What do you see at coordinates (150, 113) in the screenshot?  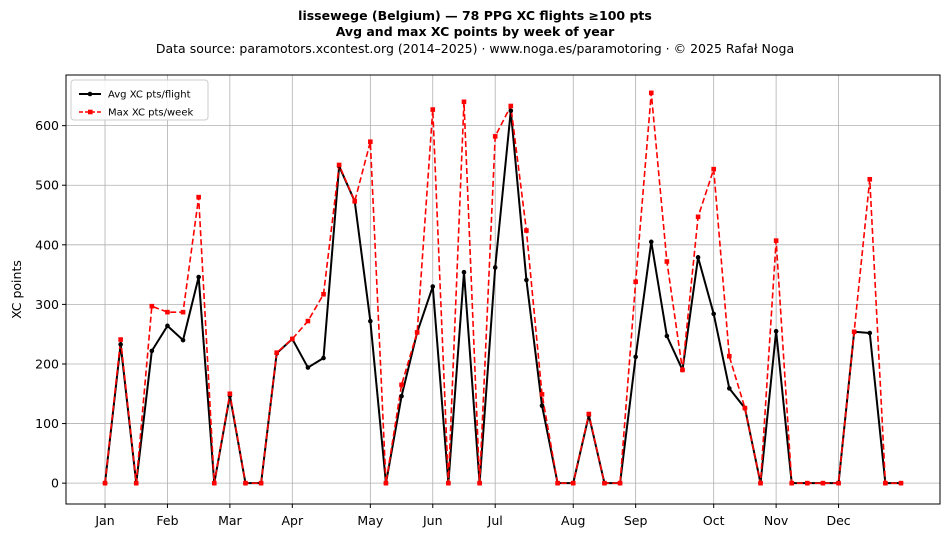 I see `legend-label: Max XC pts/week` at bounding box center [150, 113].